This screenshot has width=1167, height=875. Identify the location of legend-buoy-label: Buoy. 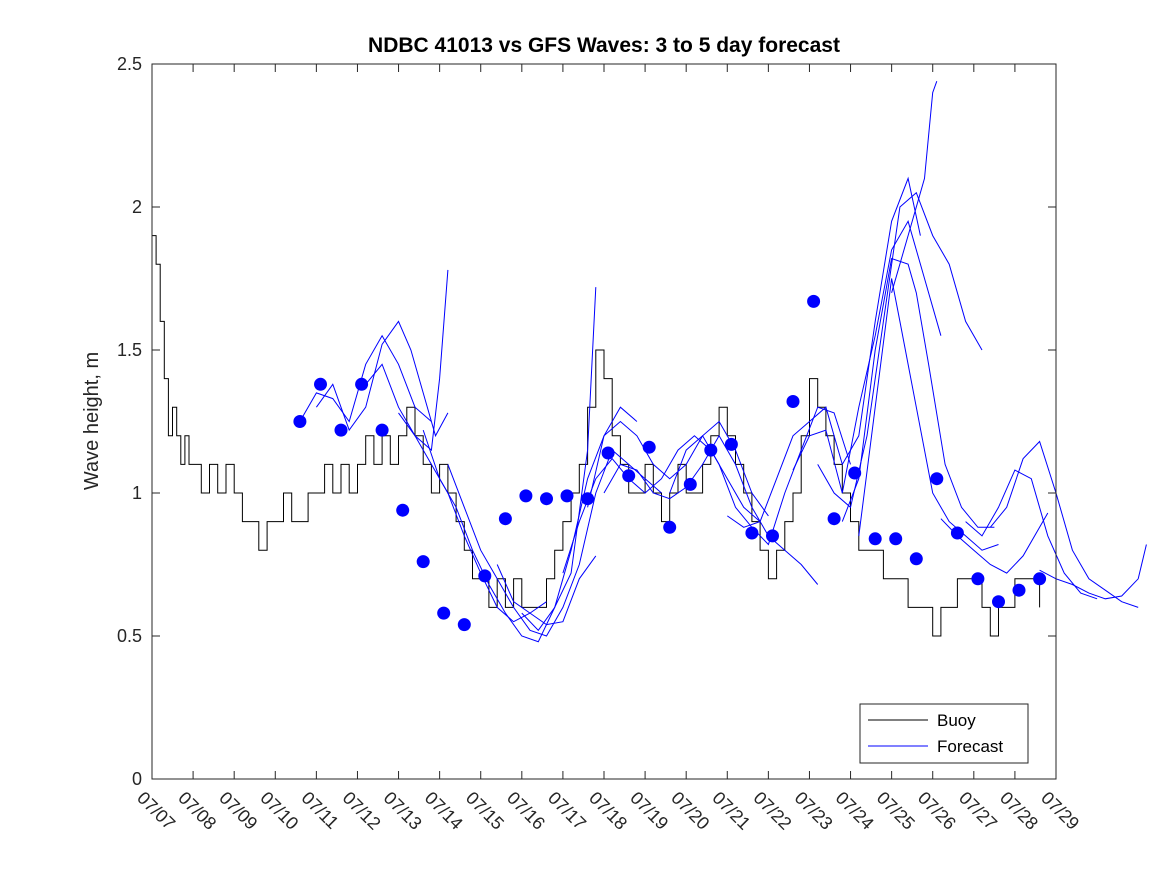
(956, 720).